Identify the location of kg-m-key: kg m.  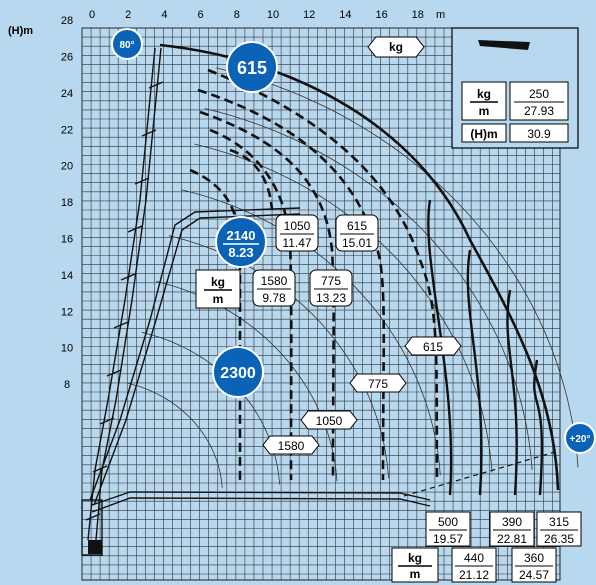
(218, 289).